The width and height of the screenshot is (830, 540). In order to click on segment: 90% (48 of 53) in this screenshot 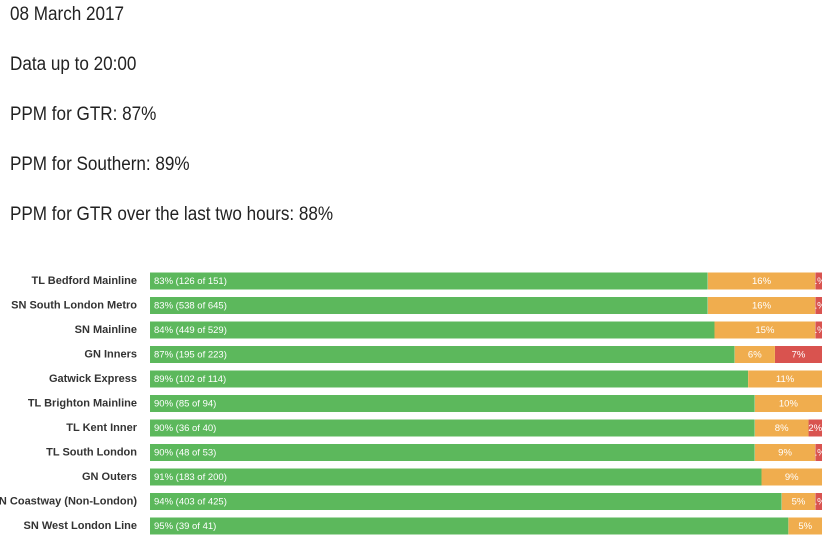, I will do `click(452, 452)`.